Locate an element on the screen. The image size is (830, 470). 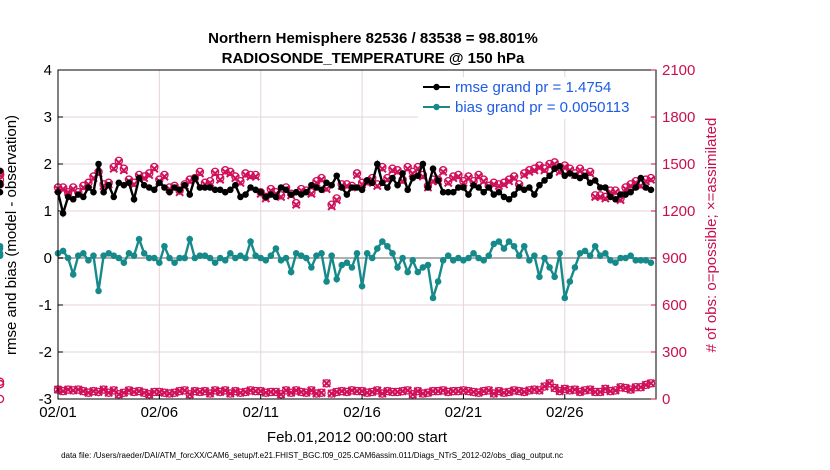
y-tick-label: 3 is located at coordinates (48, 117).